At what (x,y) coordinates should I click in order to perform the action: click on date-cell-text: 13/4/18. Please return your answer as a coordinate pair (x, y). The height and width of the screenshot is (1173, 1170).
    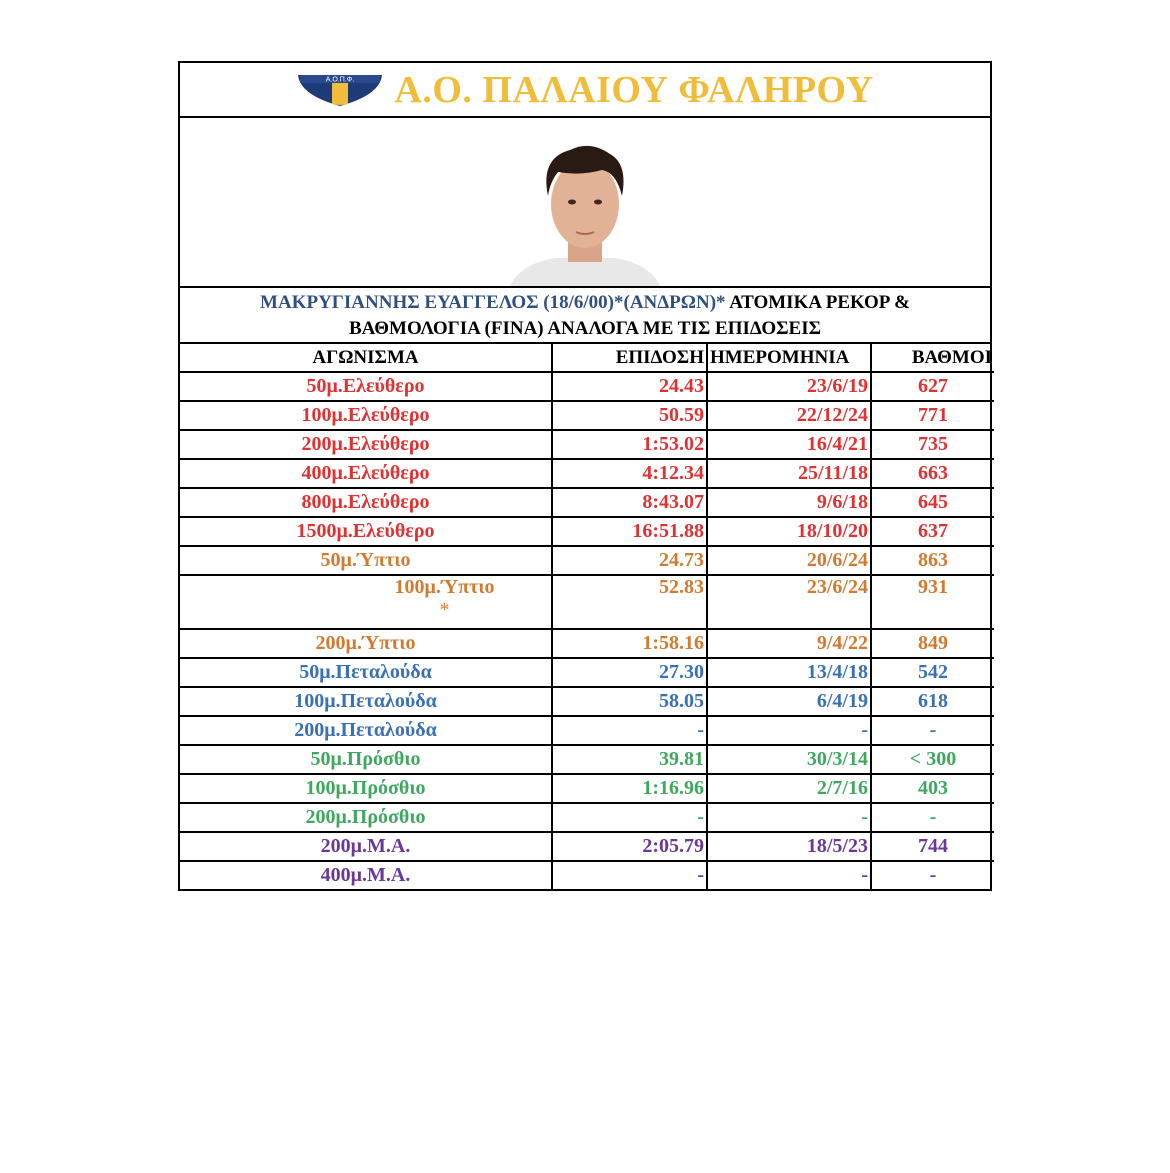
    Looking at the image, I should click on (837, 672).